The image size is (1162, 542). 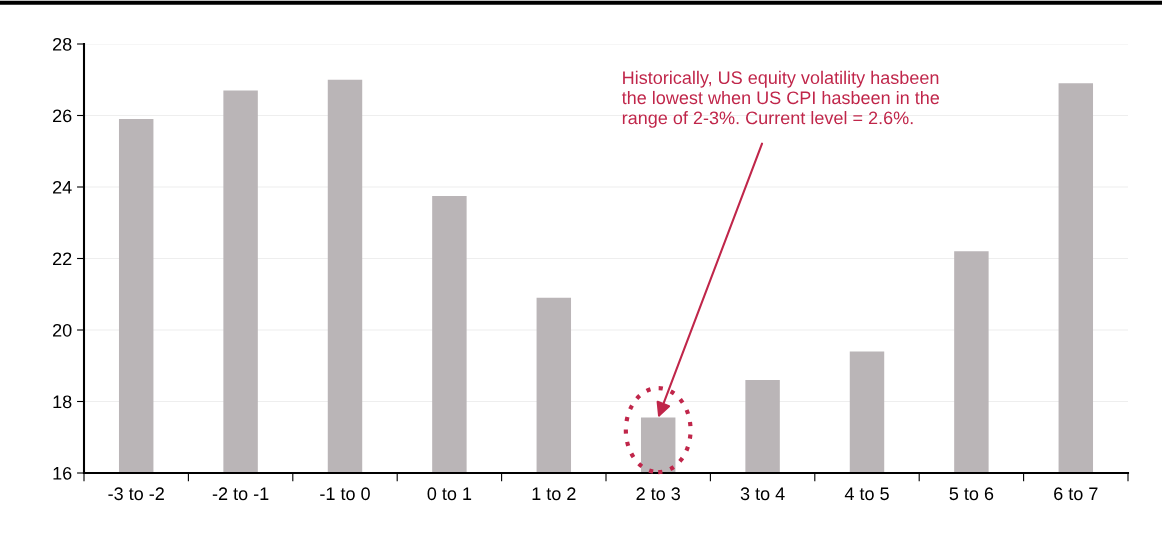 What do you see at coordinates (62, 44) in the screenshot?
I see `y-tick-label: 28` at bounding box center [62, 44].